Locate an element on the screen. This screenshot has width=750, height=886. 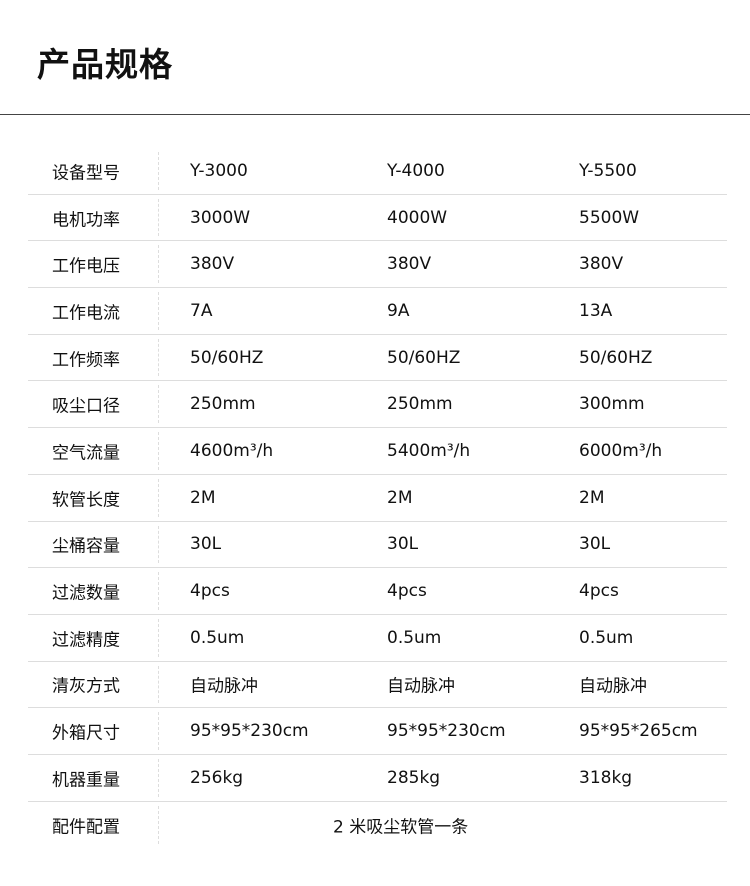
table-row: 过滤精度 0.5um 0.5um 0.5um is located at coordinates (377, 638).